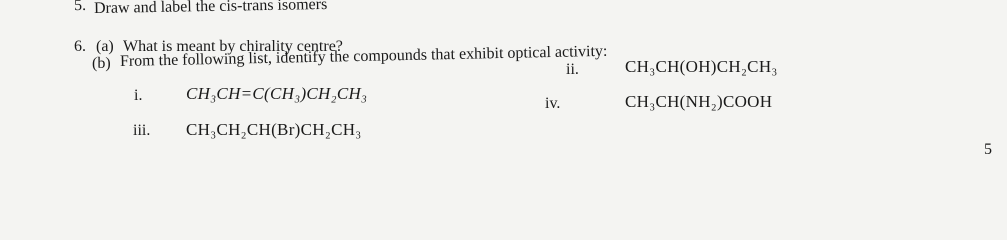 This screenshot has width=1007, height=240. Describe the element at coordinates (233, 46) in the screenshot. I see `part-text: What is meant by chirality centre?` at that location.